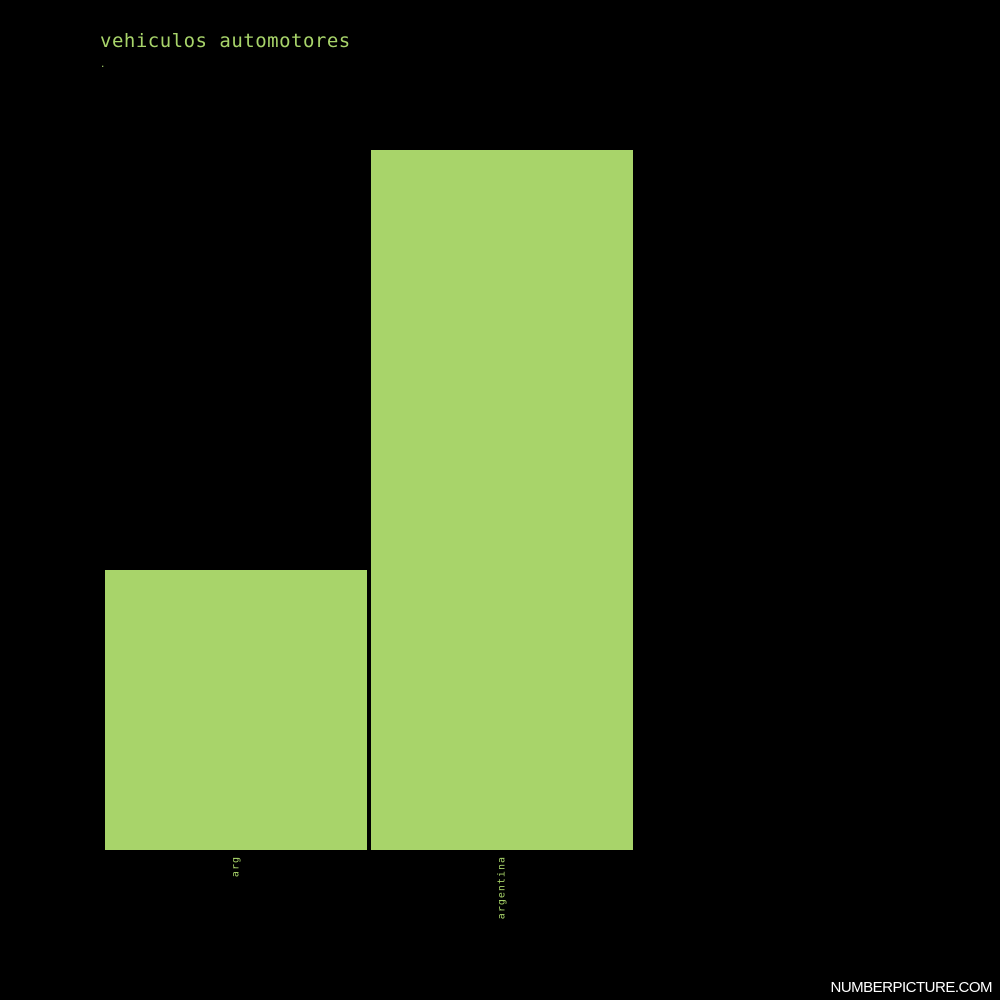 The image size is (1000, 1000). Describe the element at coordinates (236, 866) in the screenshot. I see `tick-label-arg: arg` at that location.